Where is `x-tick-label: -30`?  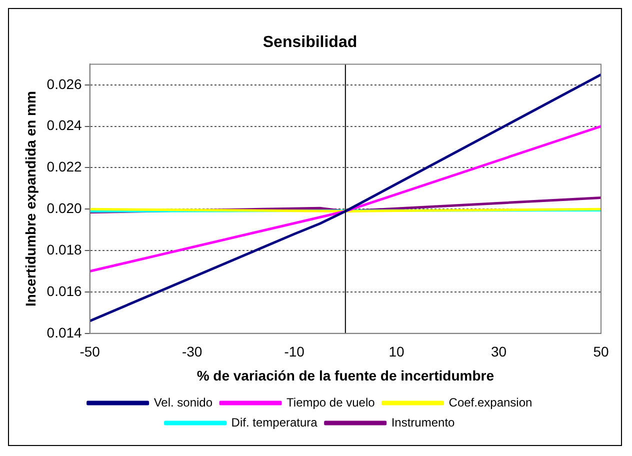 x-tick-label: -30 is located at coordinates (192, 352).